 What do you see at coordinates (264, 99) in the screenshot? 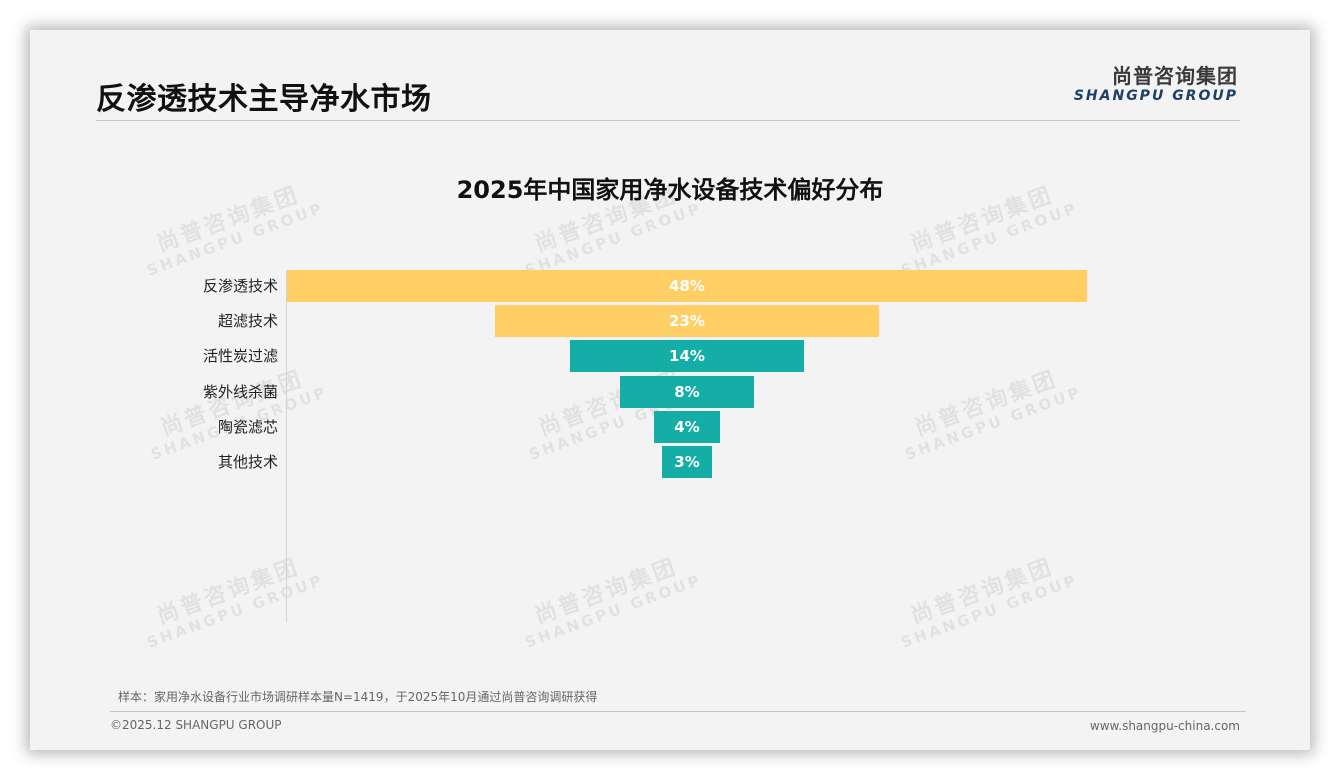
I see `page-title: 反渗透技术主导净水市场` at bounding box center [264, 99].